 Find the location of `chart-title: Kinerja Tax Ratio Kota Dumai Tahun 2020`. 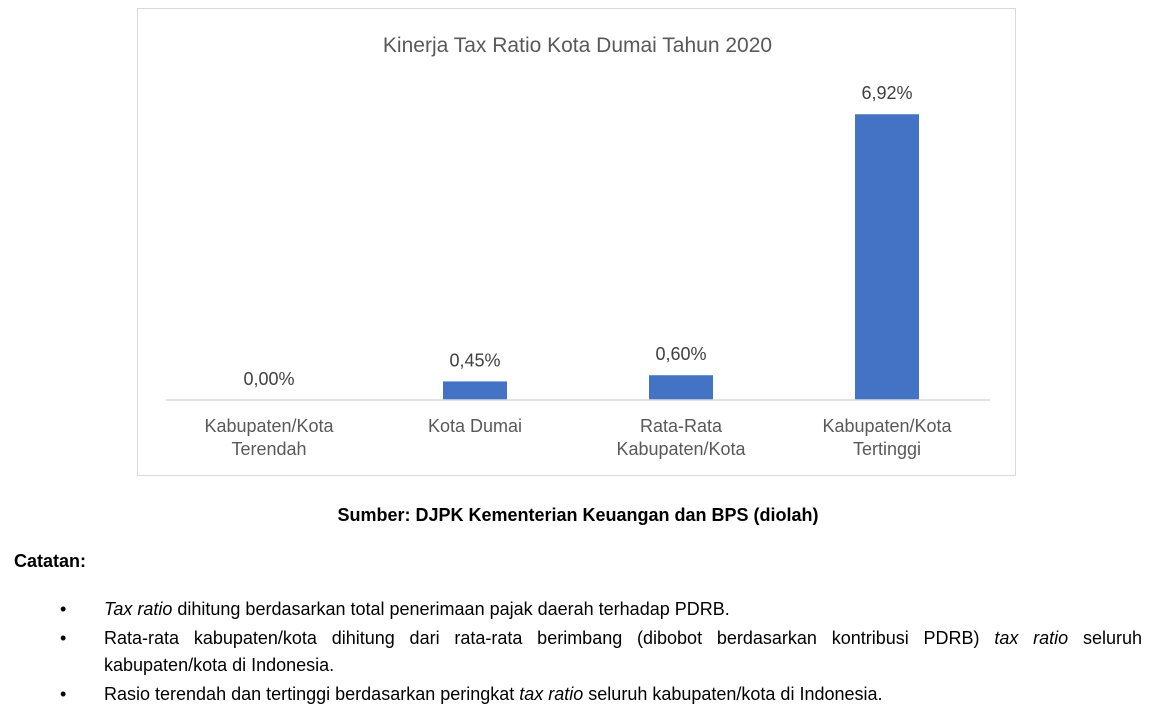

chart-title: Kinerja Tax Ratio Kota Dumai Tahun 2020 is located at coordinates (577, 45).